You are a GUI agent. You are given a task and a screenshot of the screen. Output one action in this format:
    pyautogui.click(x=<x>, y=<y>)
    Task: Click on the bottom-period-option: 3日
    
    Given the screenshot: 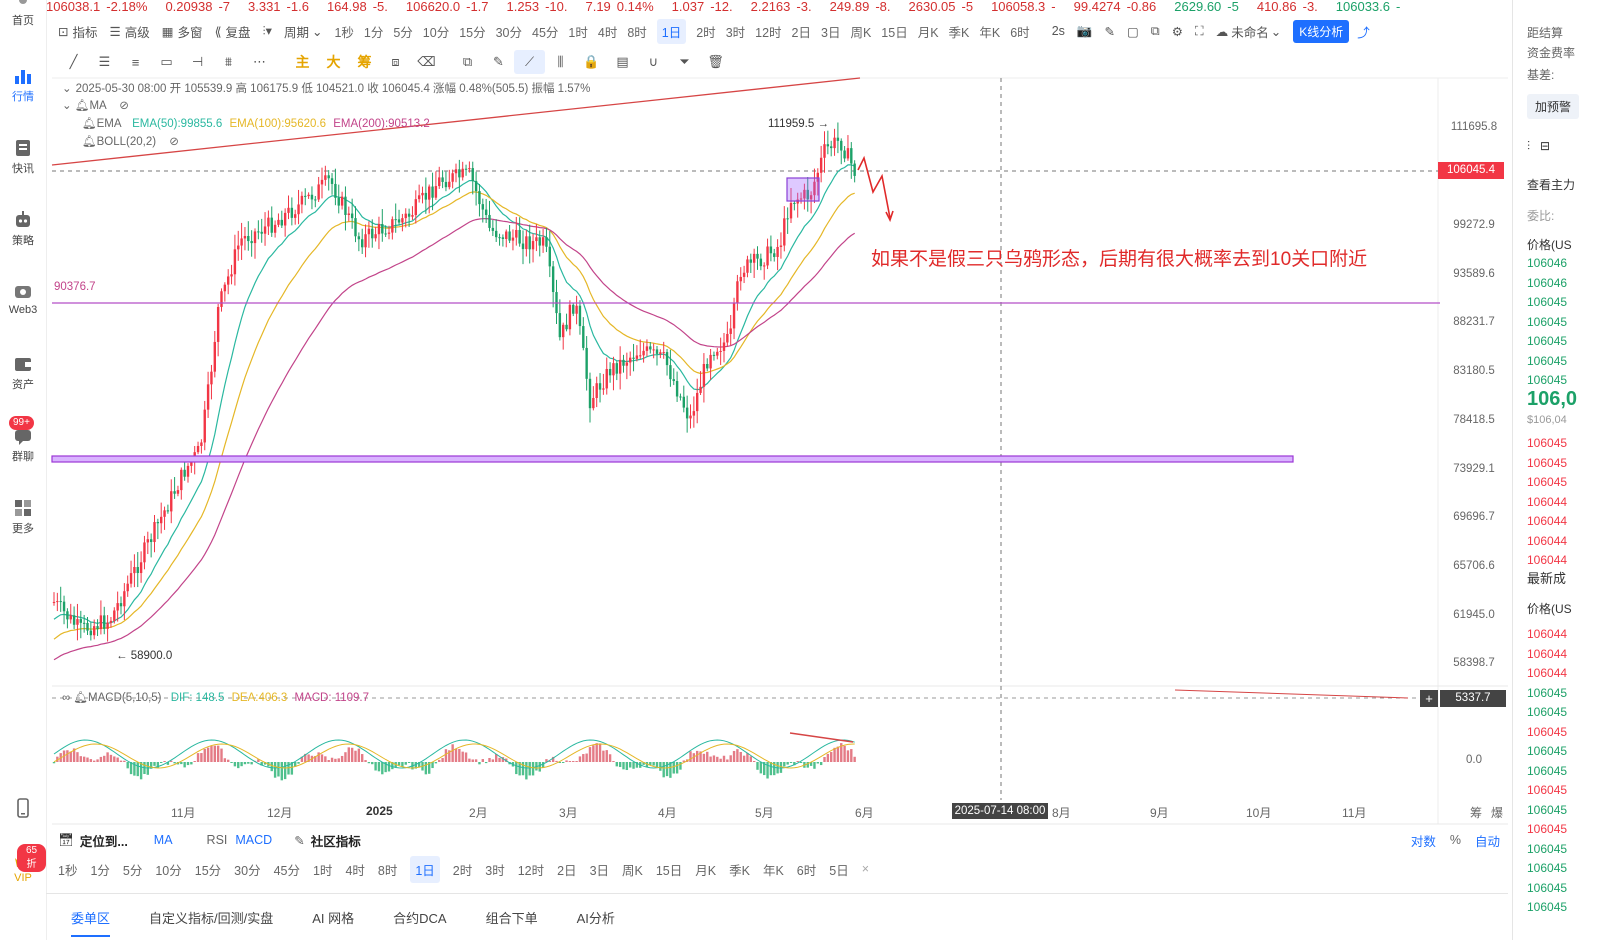 What is the action you would take?
    pyautogui.click(x=599, y=870)
    